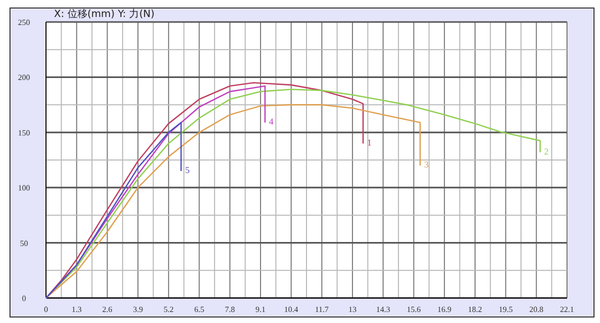 Image resolution: width=600 pixels, height=323 pixels. I want to click on y-tick-label: 0, so click(24, 298).